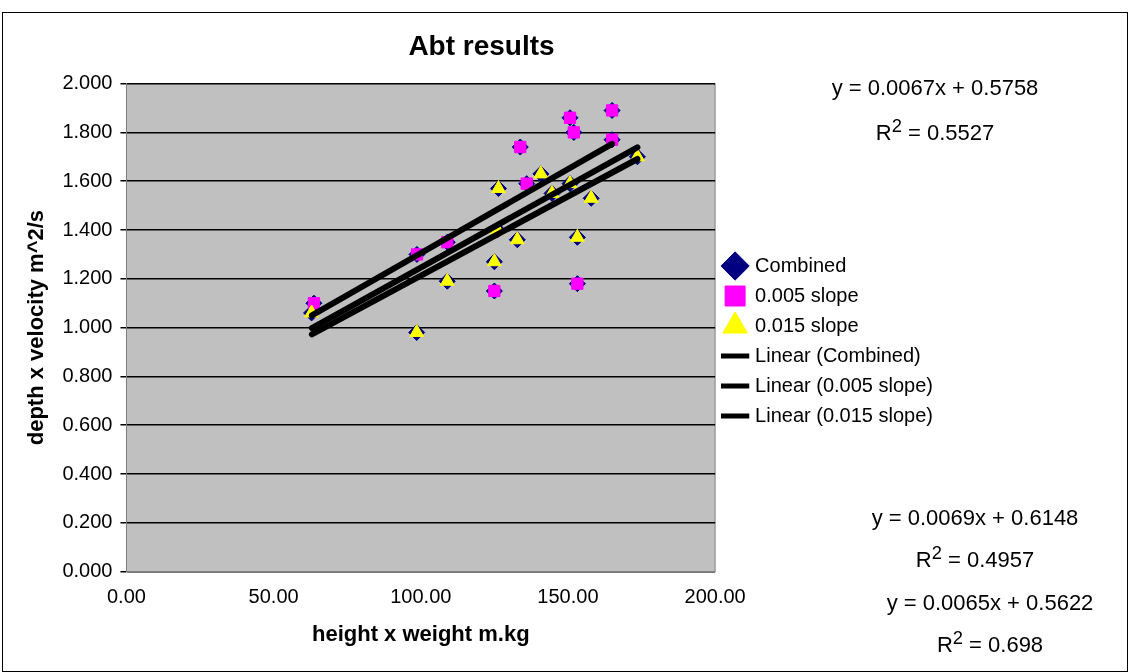  I want to click on text: y = 0.0069x + 0.6148, so click(975, 518).